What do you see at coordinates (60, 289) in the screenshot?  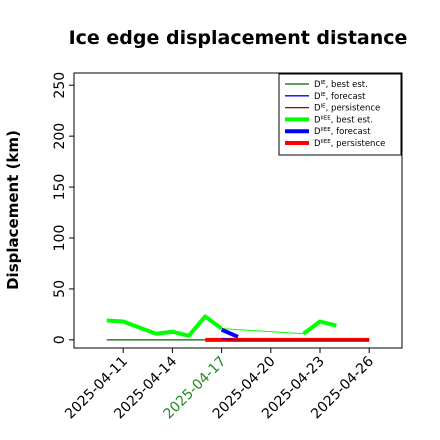 I see `y-tick-label: 50` at bounding box center [60, 289].